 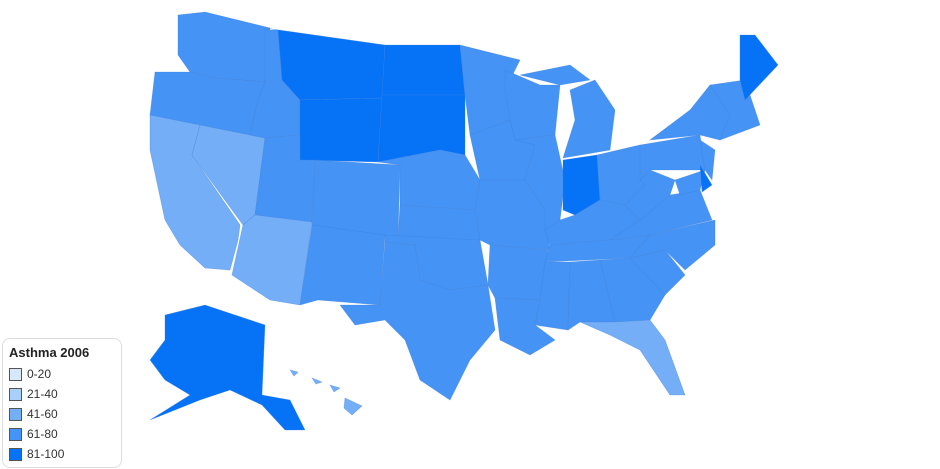 I want to click on state-nd, so click(x=423, y=70).